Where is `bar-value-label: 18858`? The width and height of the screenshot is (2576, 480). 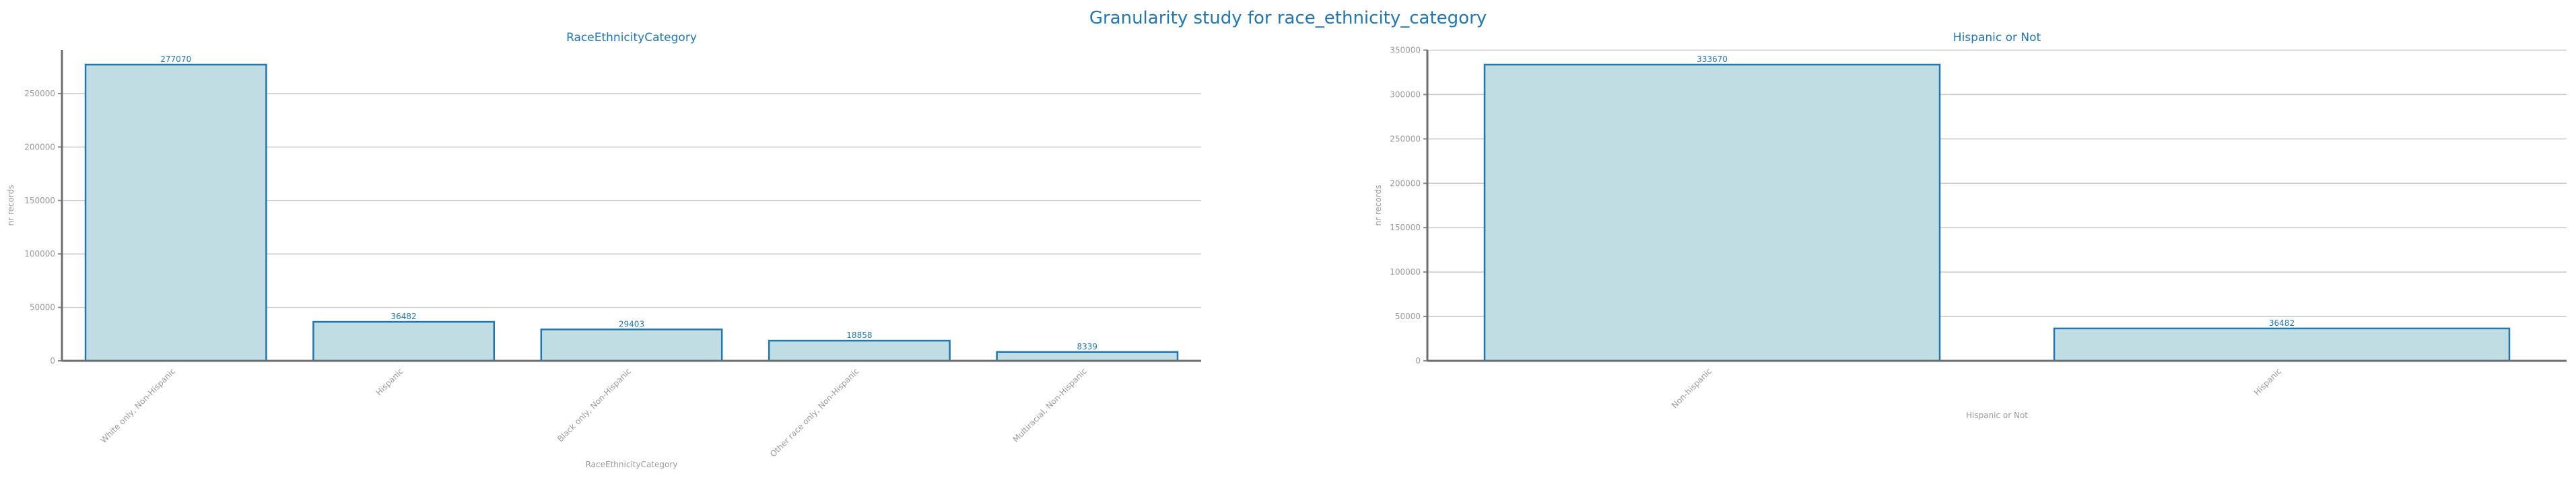
bar-value-label: 18858 is located at coordinates (859, 335).